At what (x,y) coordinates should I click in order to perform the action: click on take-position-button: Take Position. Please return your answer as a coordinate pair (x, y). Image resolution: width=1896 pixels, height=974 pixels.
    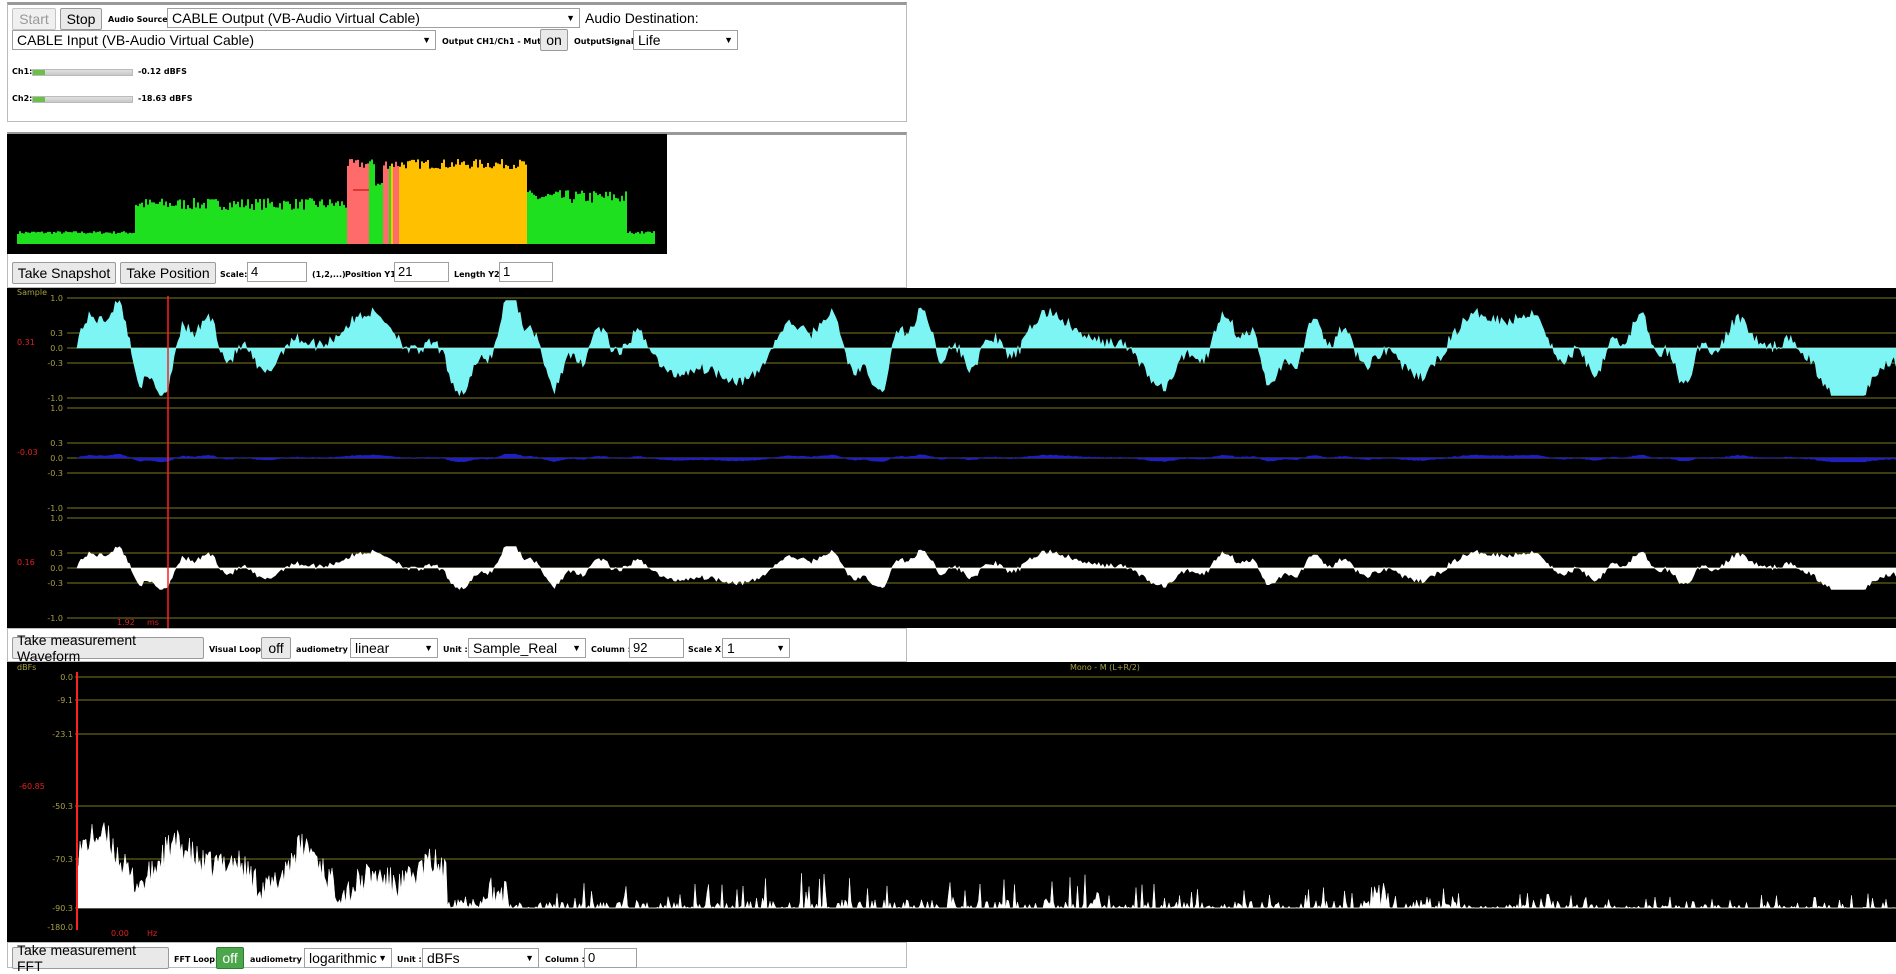
    Looking at the image, I should click on (168, 273).